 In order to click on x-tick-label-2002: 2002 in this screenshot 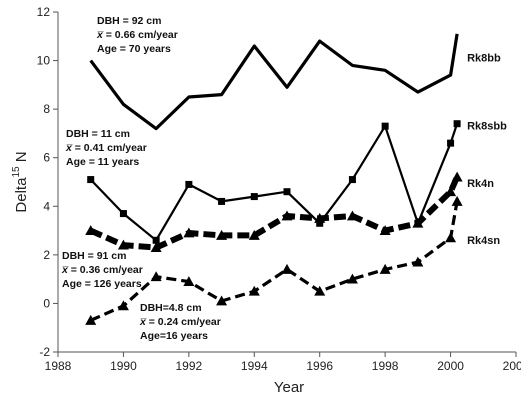, I will do `click(512, 366)`.